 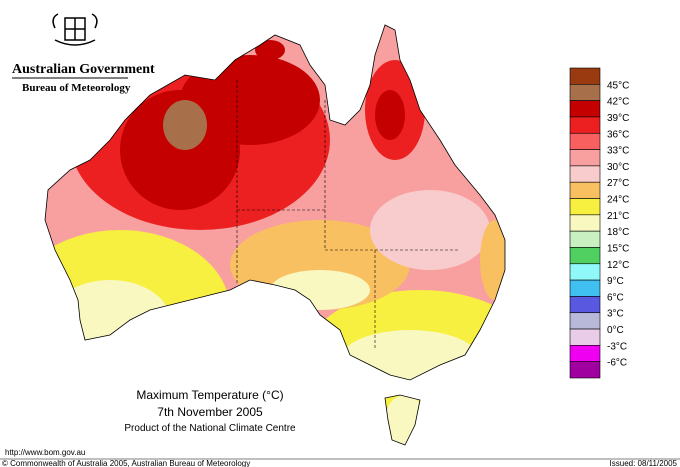 I want to click on crest, so click(x=75, y=29).